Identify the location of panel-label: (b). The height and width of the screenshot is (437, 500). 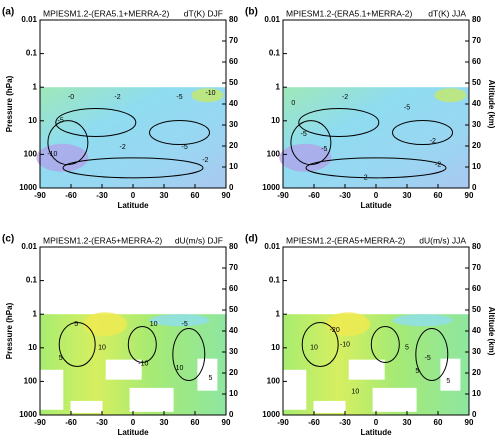
(251, 12).